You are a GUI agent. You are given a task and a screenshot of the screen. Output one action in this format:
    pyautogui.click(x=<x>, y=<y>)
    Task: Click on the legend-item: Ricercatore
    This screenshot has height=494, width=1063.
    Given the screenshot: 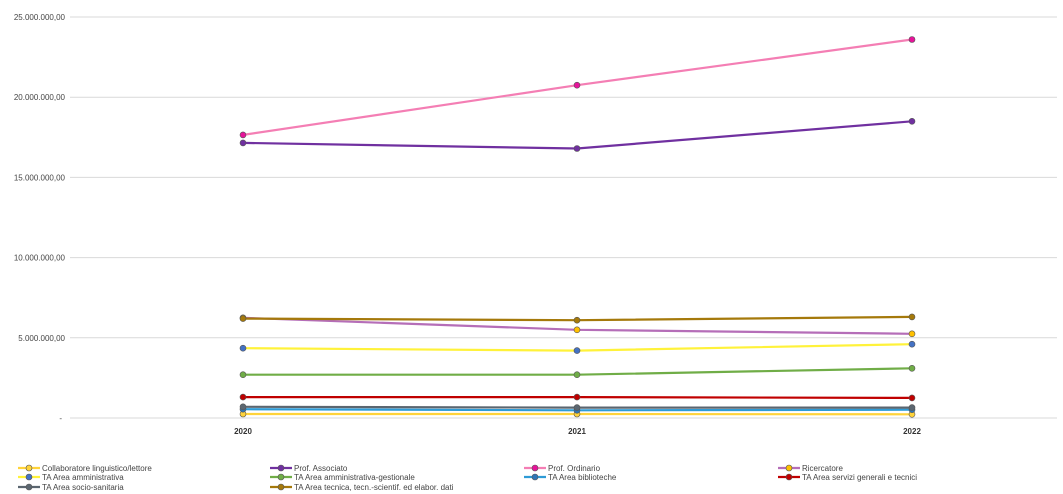 What is the action you would take?
    pyautogui.click(x=810, y=468)
    